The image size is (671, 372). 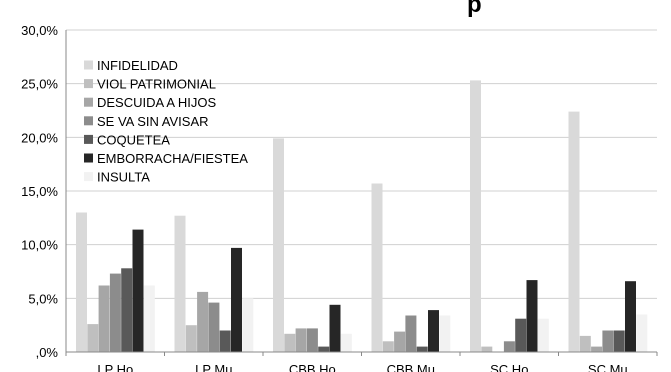 I want to click on x-tick-label: LP Ho, so click(x=115, y=367).